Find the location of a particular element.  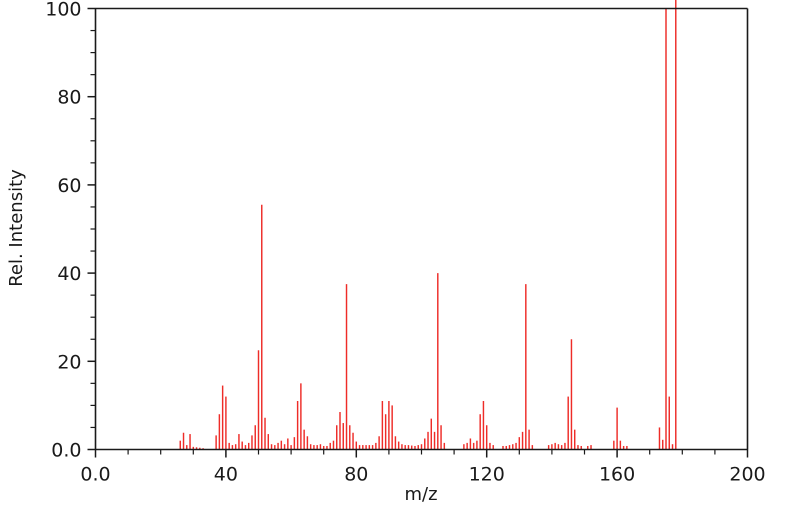

y-axis-title: Rel. Intensity is located at coordinates (16, 228).